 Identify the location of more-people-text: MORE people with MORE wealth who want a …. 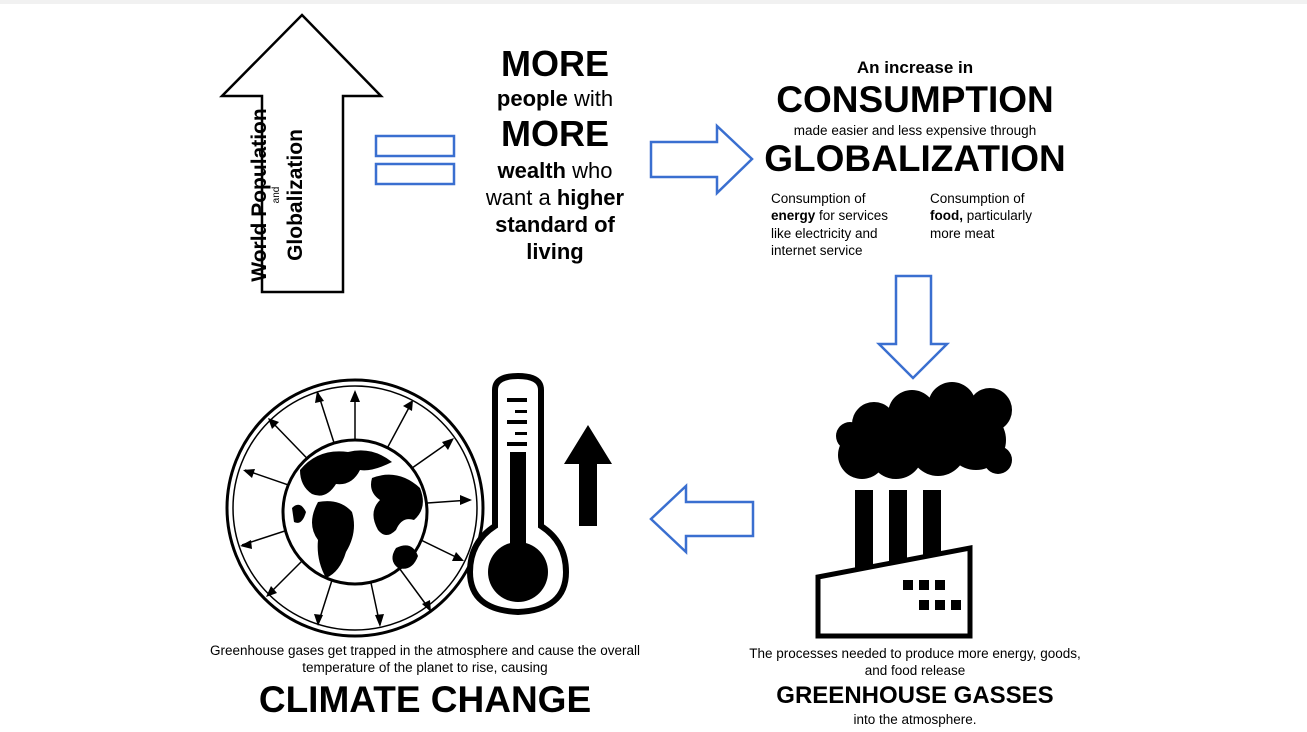
(555, 153).